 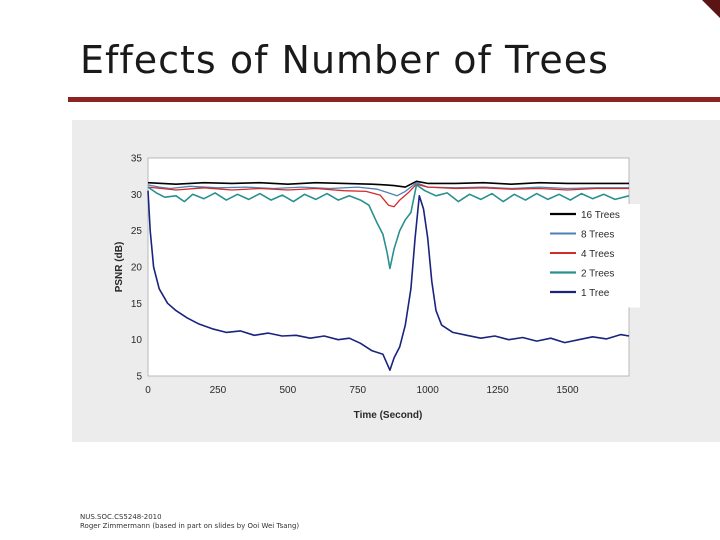 I want to click on legend-box, so click(x=592, y=256).